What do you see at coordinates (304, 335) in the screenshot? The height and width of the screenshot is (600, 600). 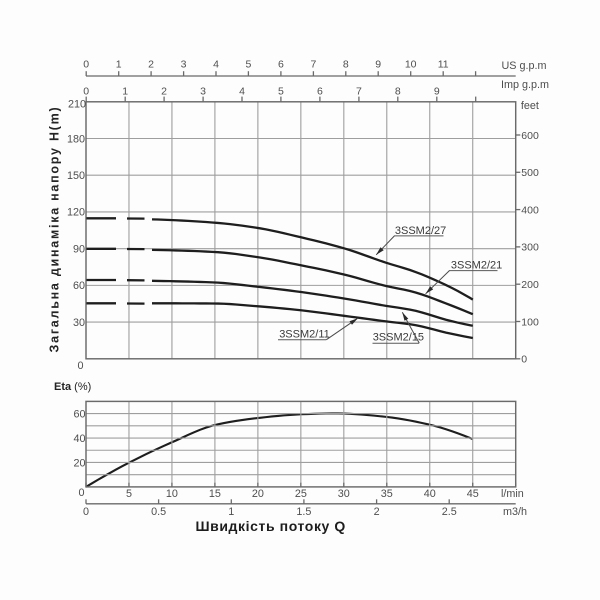 I see `svg-text: 3SSM2/11` at bounding box center [304, 335].